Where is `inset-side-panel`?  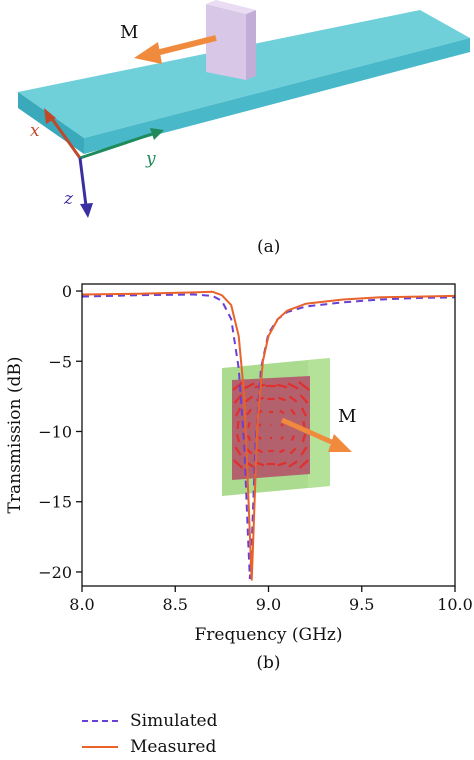
inset-side-panel is located at coordinates (319, 423).